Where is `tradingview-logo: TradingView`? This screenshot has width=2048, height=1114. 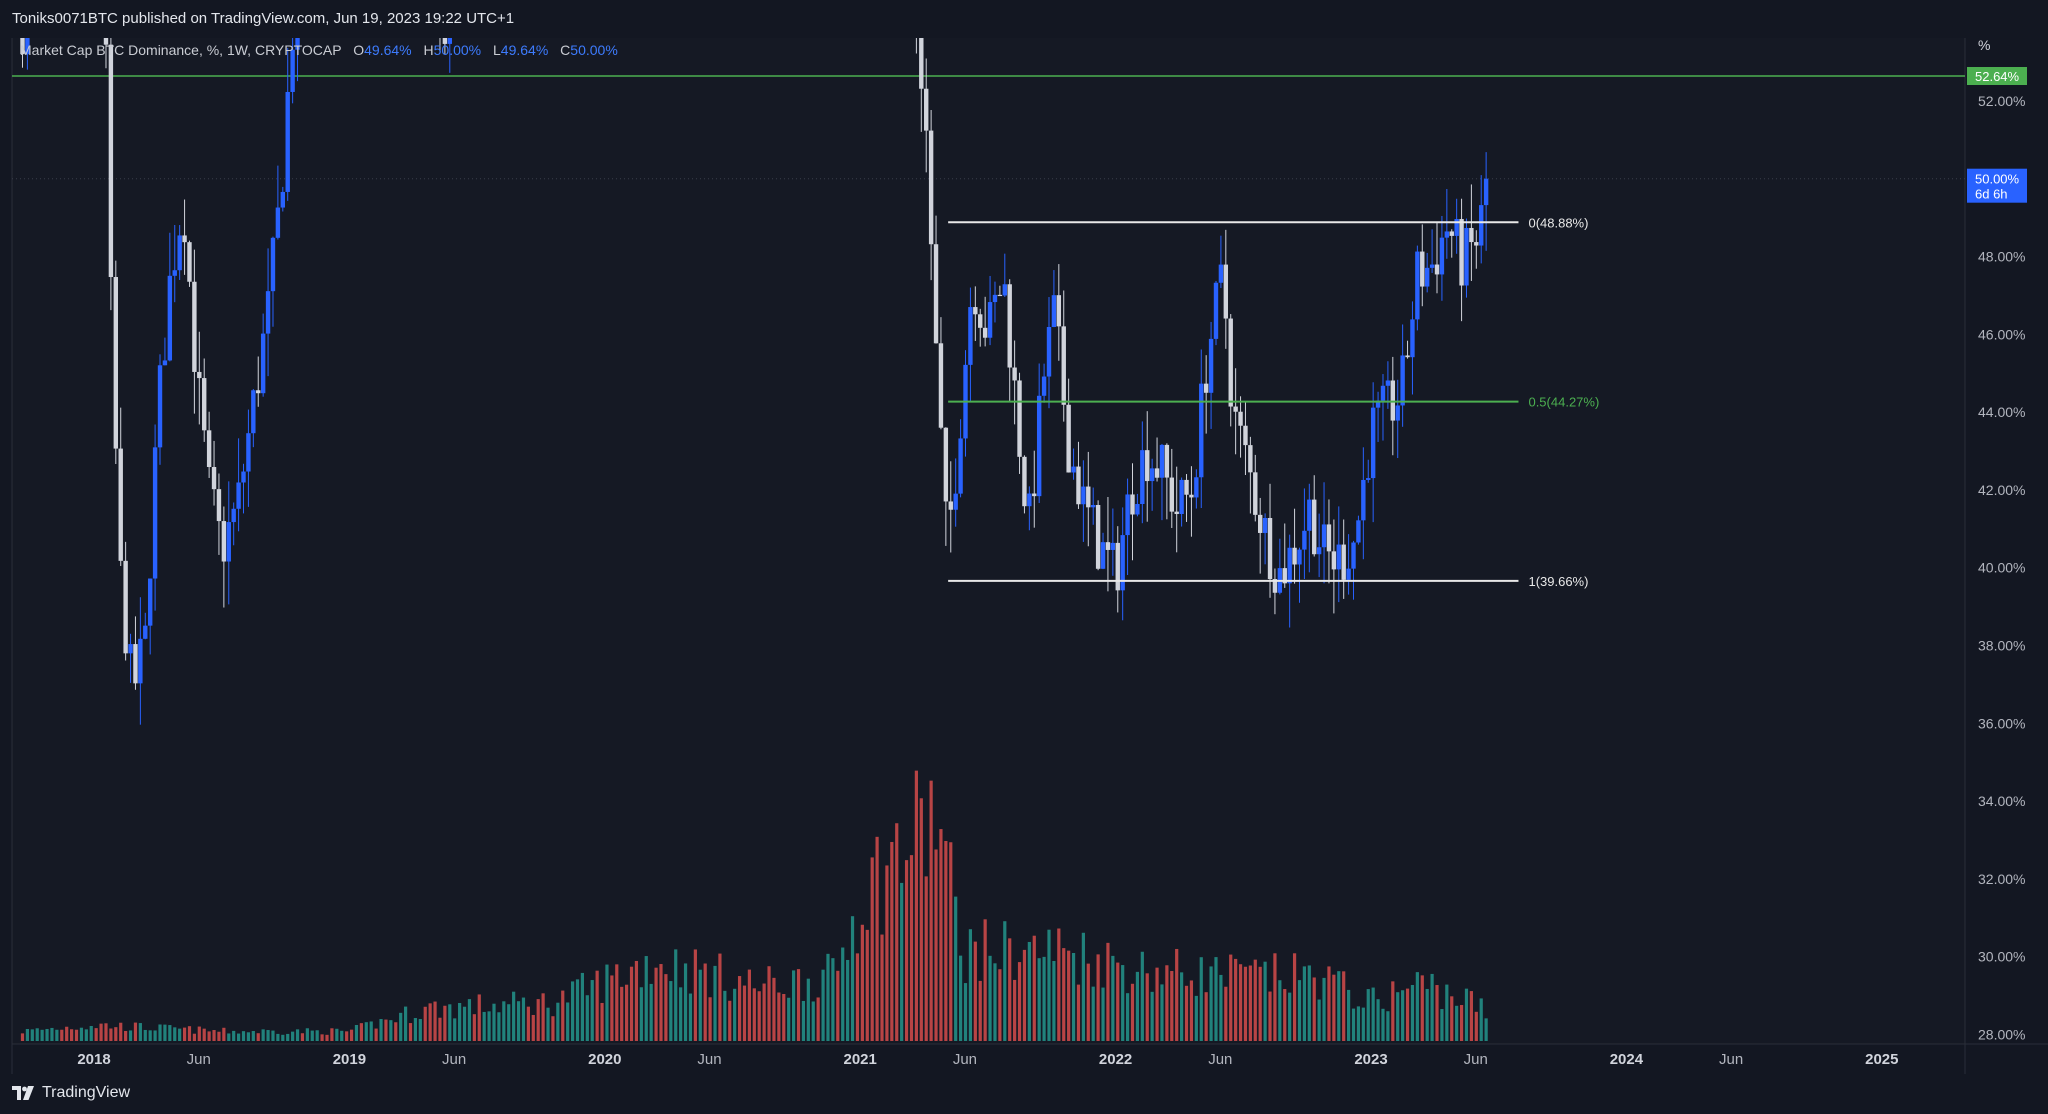 tradingview-logo: TradingView is located at coordinates (71, 1093).